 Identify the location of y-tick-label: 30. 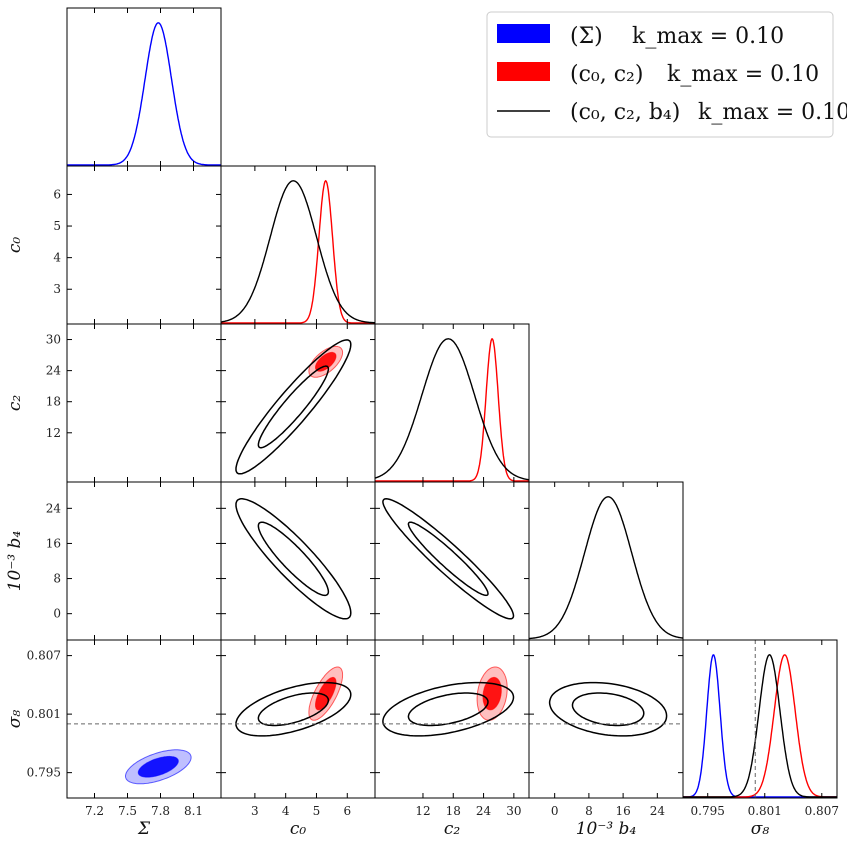
(53, 340).